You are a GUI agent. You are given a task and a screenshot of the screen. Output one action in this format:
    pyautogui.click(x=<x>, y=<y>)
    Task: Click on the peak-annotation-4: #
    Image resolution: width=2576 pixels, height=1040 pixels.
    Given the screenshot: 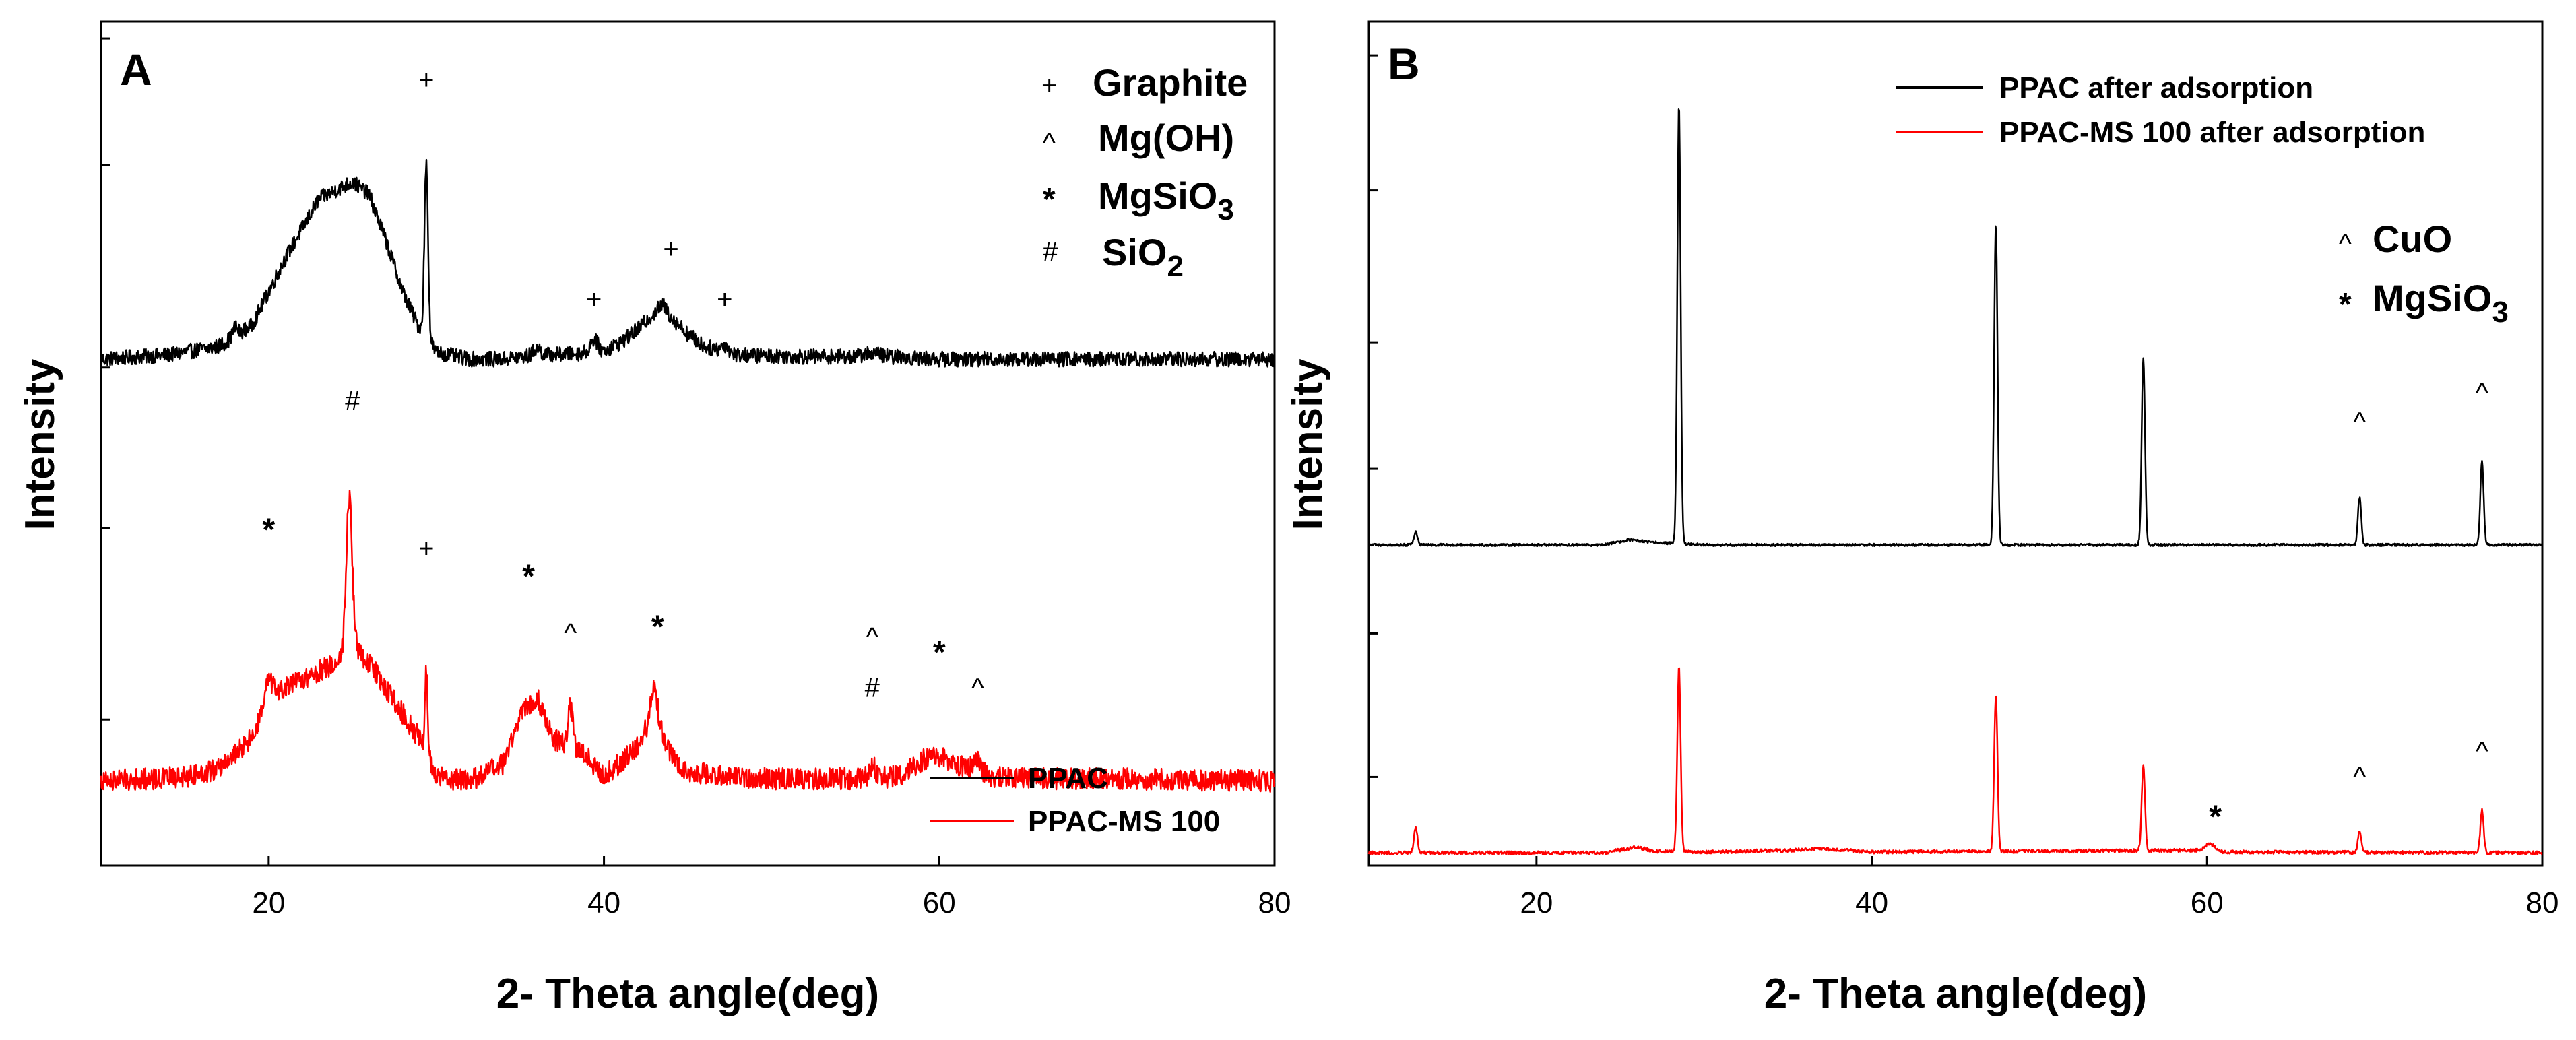 What is the action you would take?
    pyautogui.click(x=352, y=401)
    